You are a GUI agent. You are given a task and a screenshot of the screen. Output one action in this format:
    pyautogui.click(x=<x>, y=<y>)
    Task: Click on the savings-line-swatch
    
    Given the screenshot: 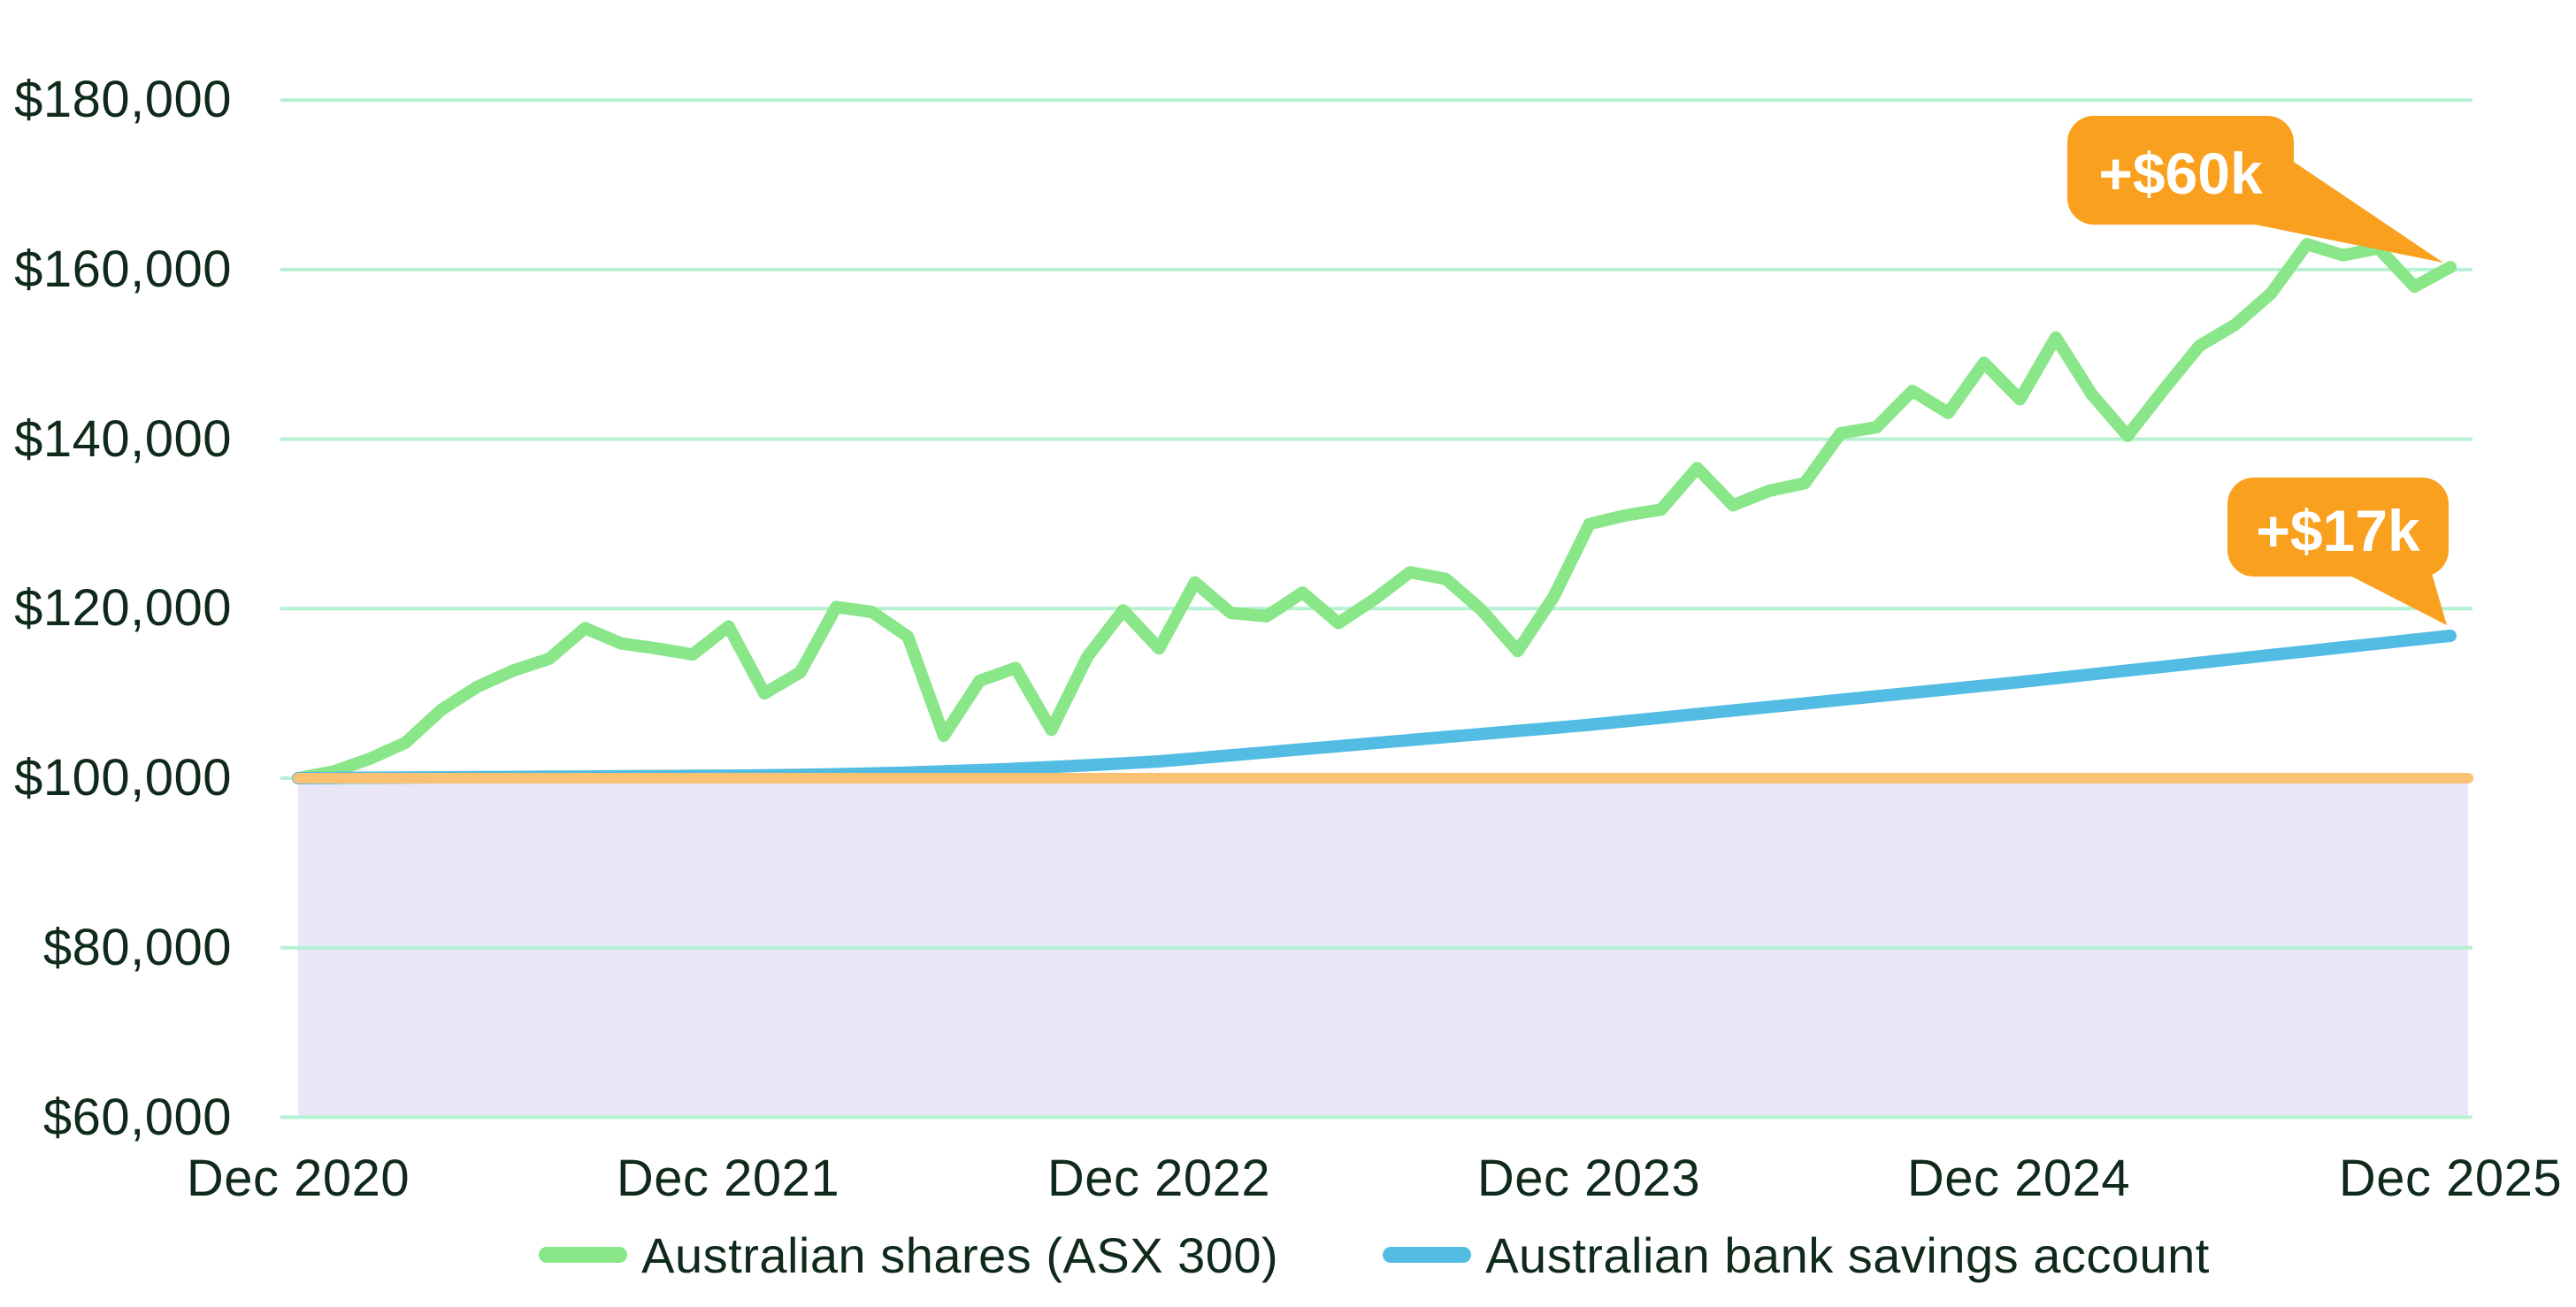 What is the action you would take?
    pyautogui.click(x=1427, y=1255)
    